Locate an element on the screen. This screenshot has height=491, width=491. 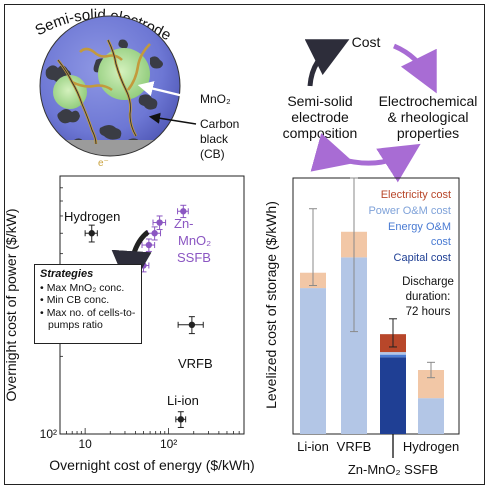
scatter-x-axis-label: Overnight cost of energy ($/kWh) is located at coordinates (151, 465).